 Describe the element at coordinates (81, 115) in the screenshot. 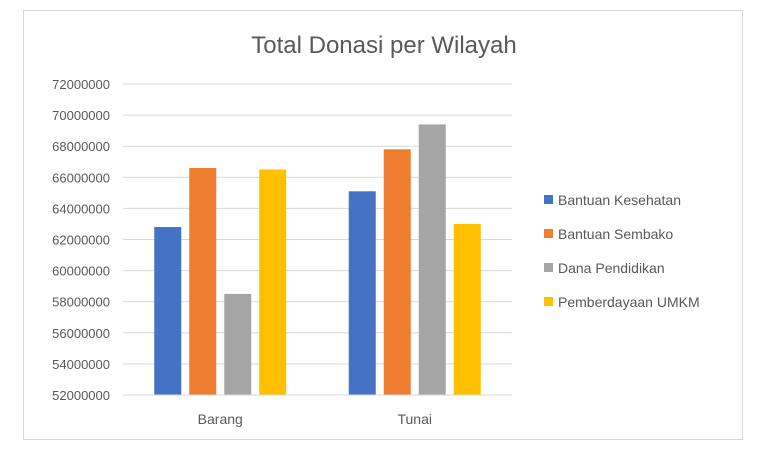

I see `y-tick-label: 70000000` at that location.